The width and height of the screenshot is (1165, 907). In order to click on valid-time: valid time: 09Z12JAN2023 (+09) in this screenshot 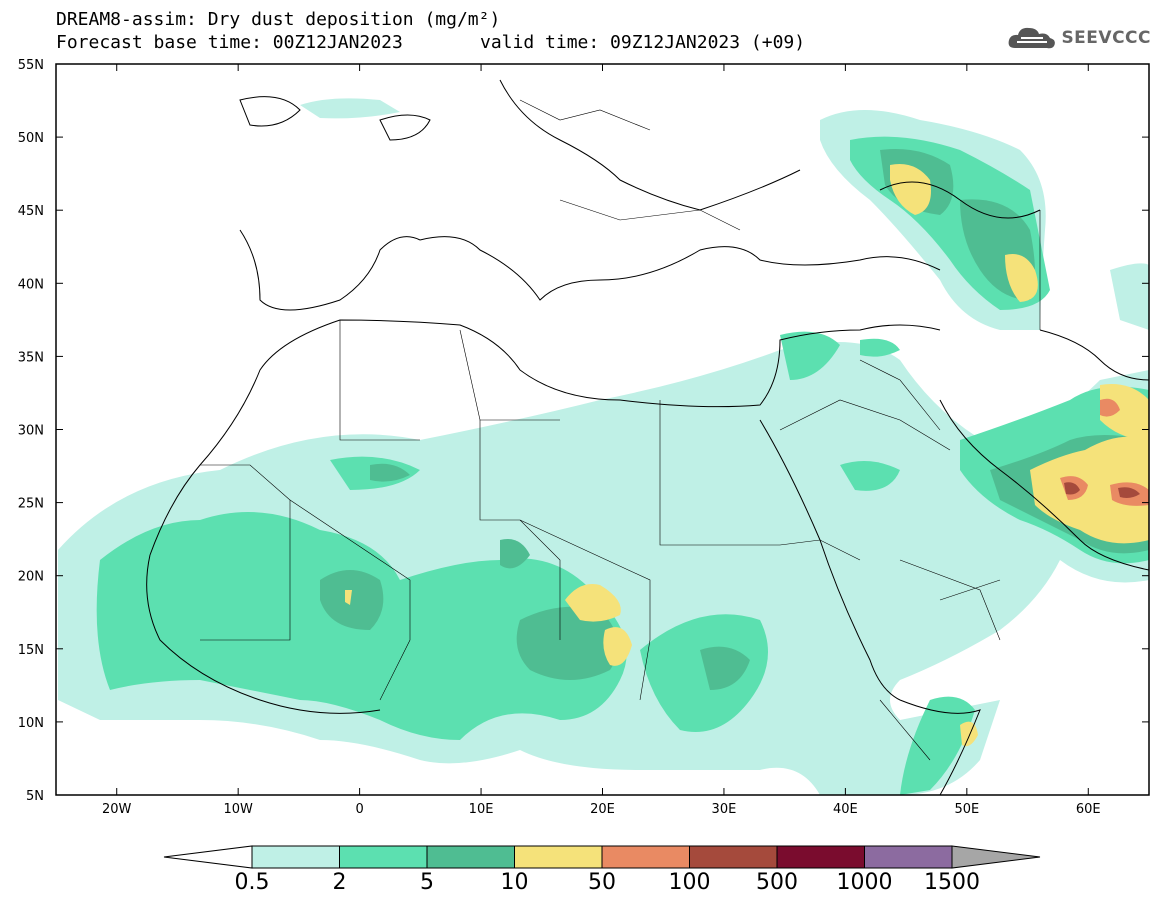, I will do `click(643, 42)`.